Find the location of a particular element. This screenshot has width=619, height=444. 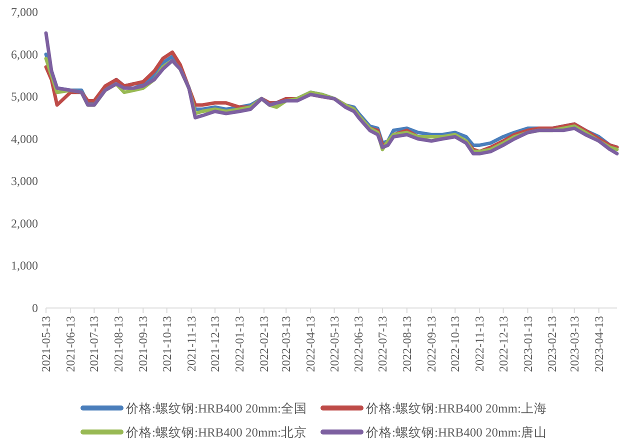

x-tick-label: 2022-01-13 is located at coordinates (239, 344).